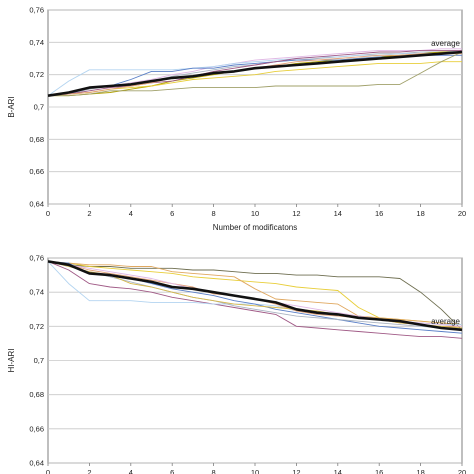 Image resolution: width=474 pixels, height=474 pixels. What do you see at coordinates (255, 227) in the screenshot?
I see `x-axis-label: Number of modificatons` at bounding box center [255, 227].